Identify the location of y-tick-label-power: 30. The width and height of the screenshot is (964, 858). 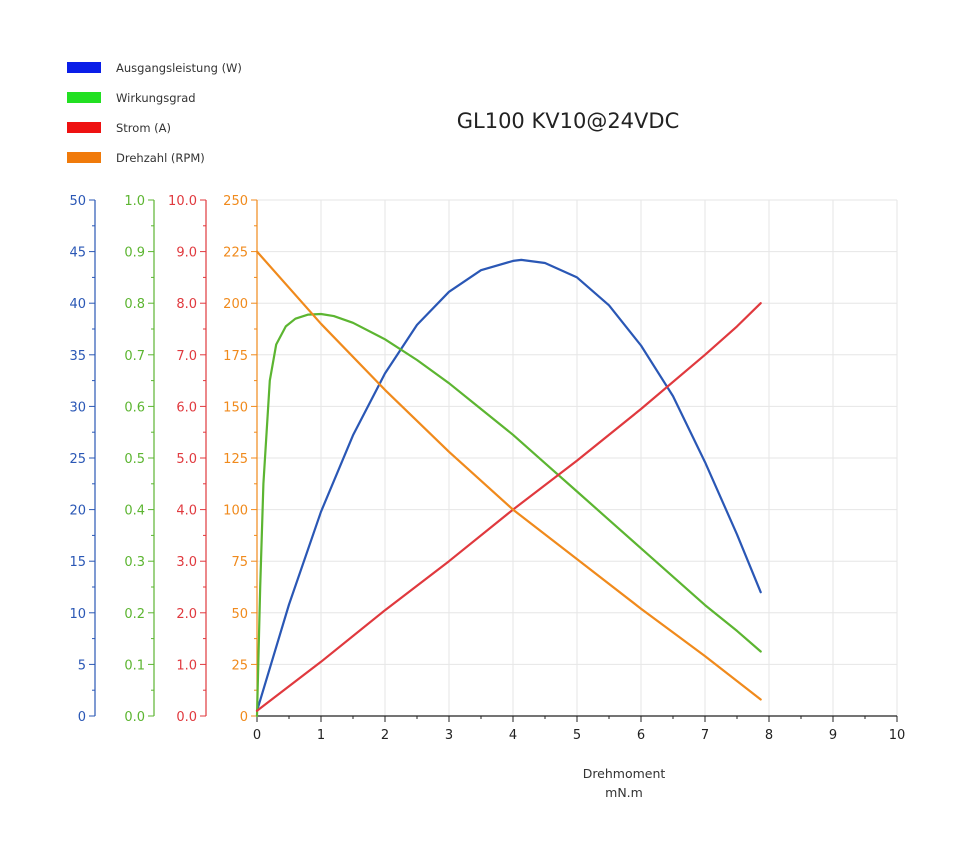
(77, 407).